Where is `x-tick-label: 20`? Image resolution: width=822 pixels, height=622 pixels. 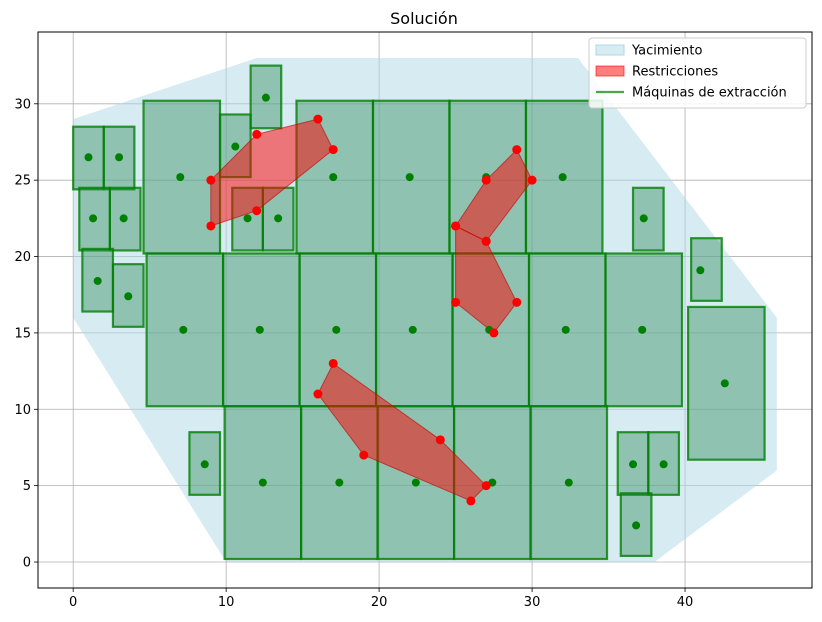 x-tick-label: 20 is located at coordinates (379, 602).